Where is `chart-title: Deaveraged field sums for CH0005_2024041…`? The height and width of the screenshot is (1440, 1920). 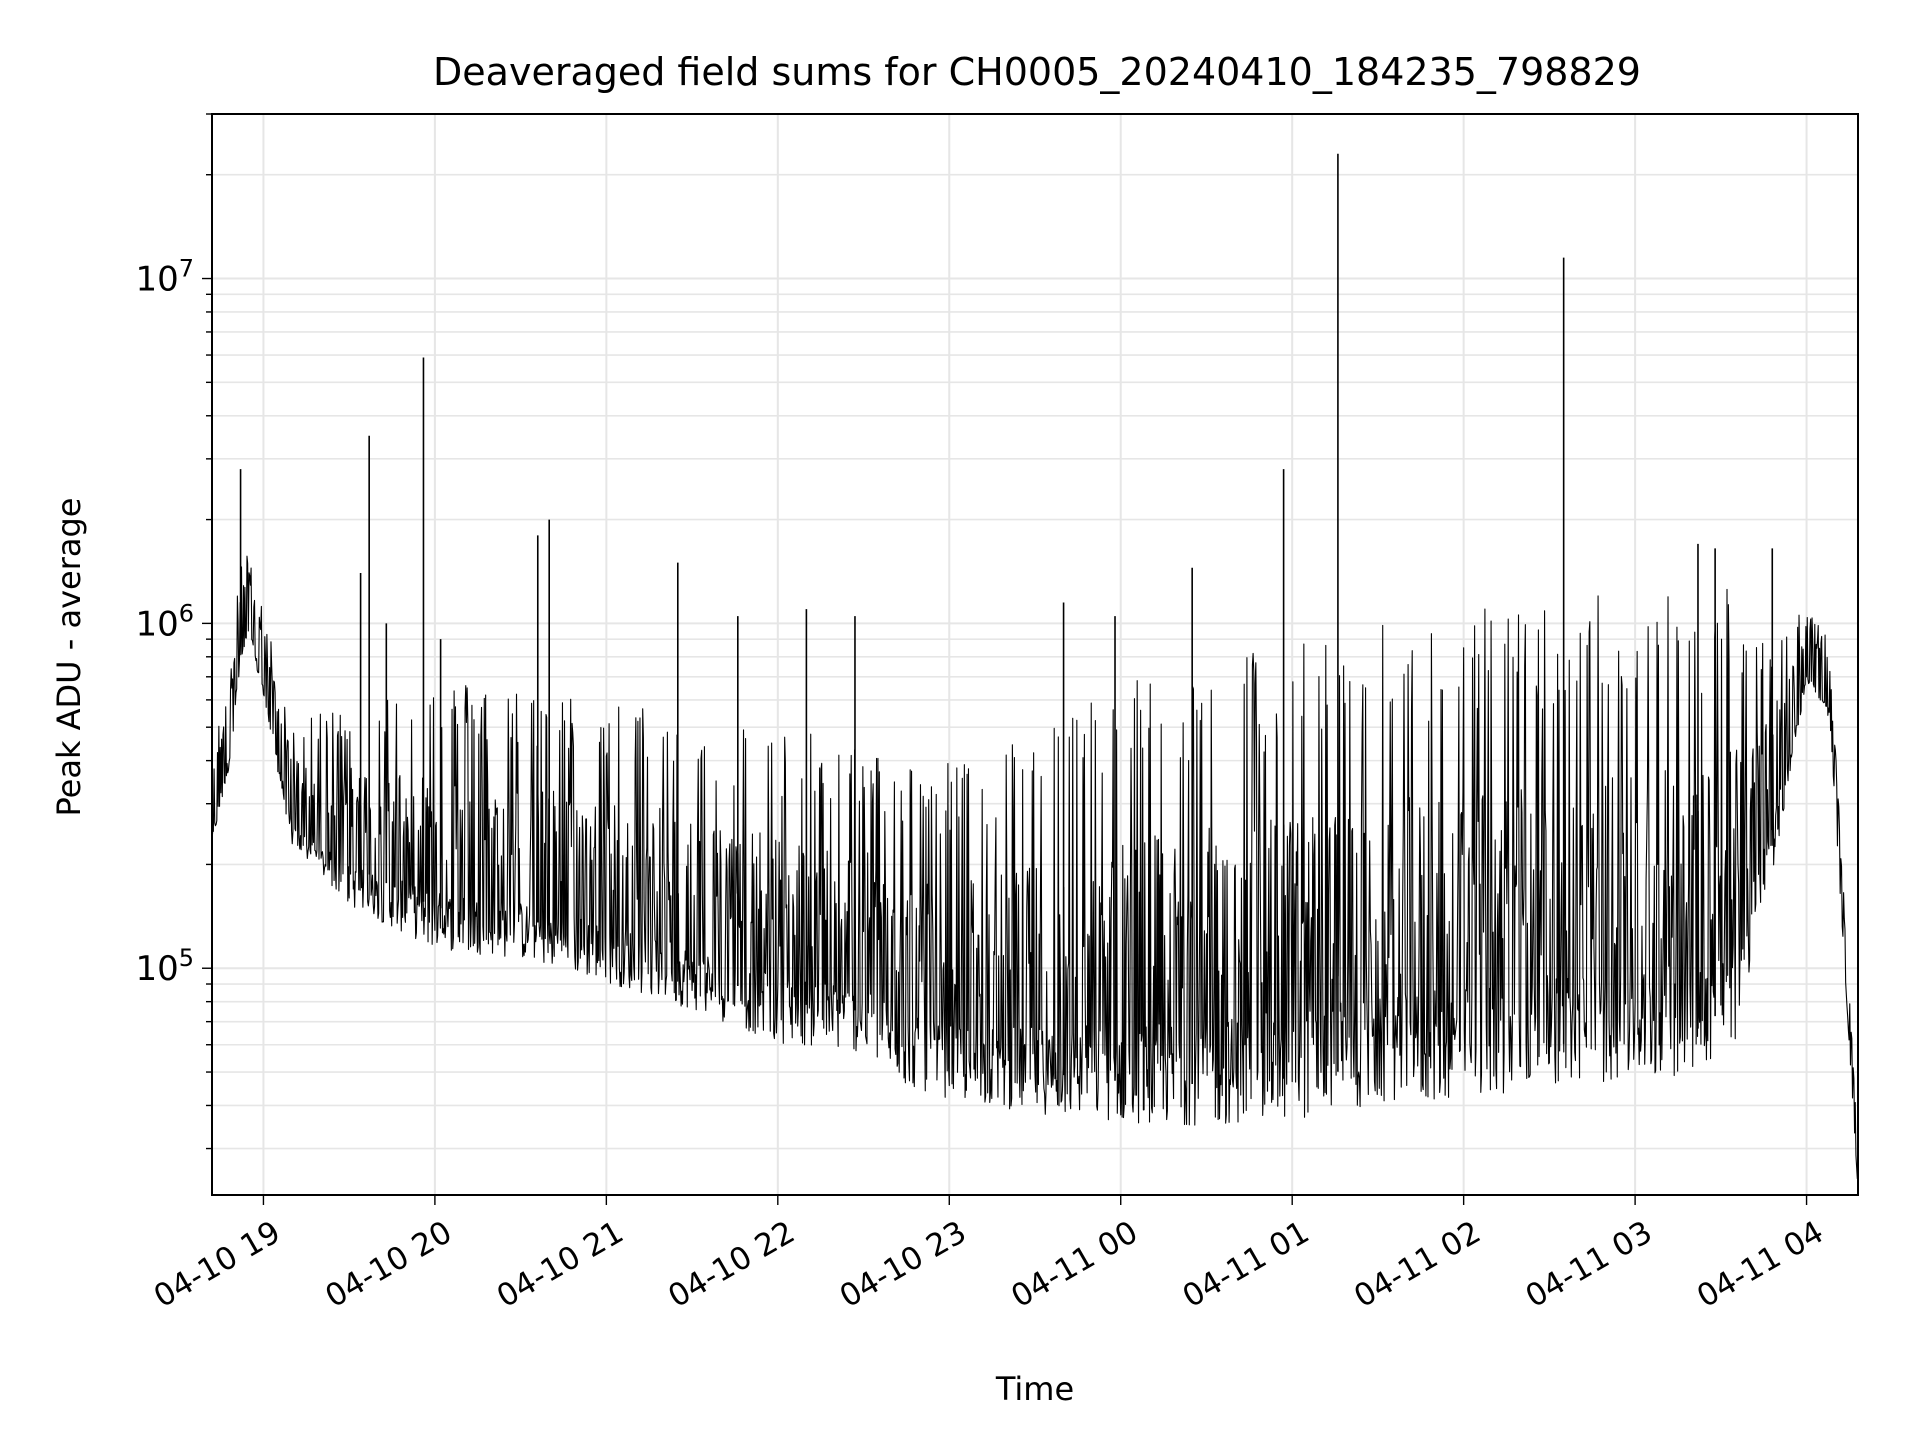 chart-title: Deaveraged field sums for CH0005_2024041… is located at coordinates (1037, 72).